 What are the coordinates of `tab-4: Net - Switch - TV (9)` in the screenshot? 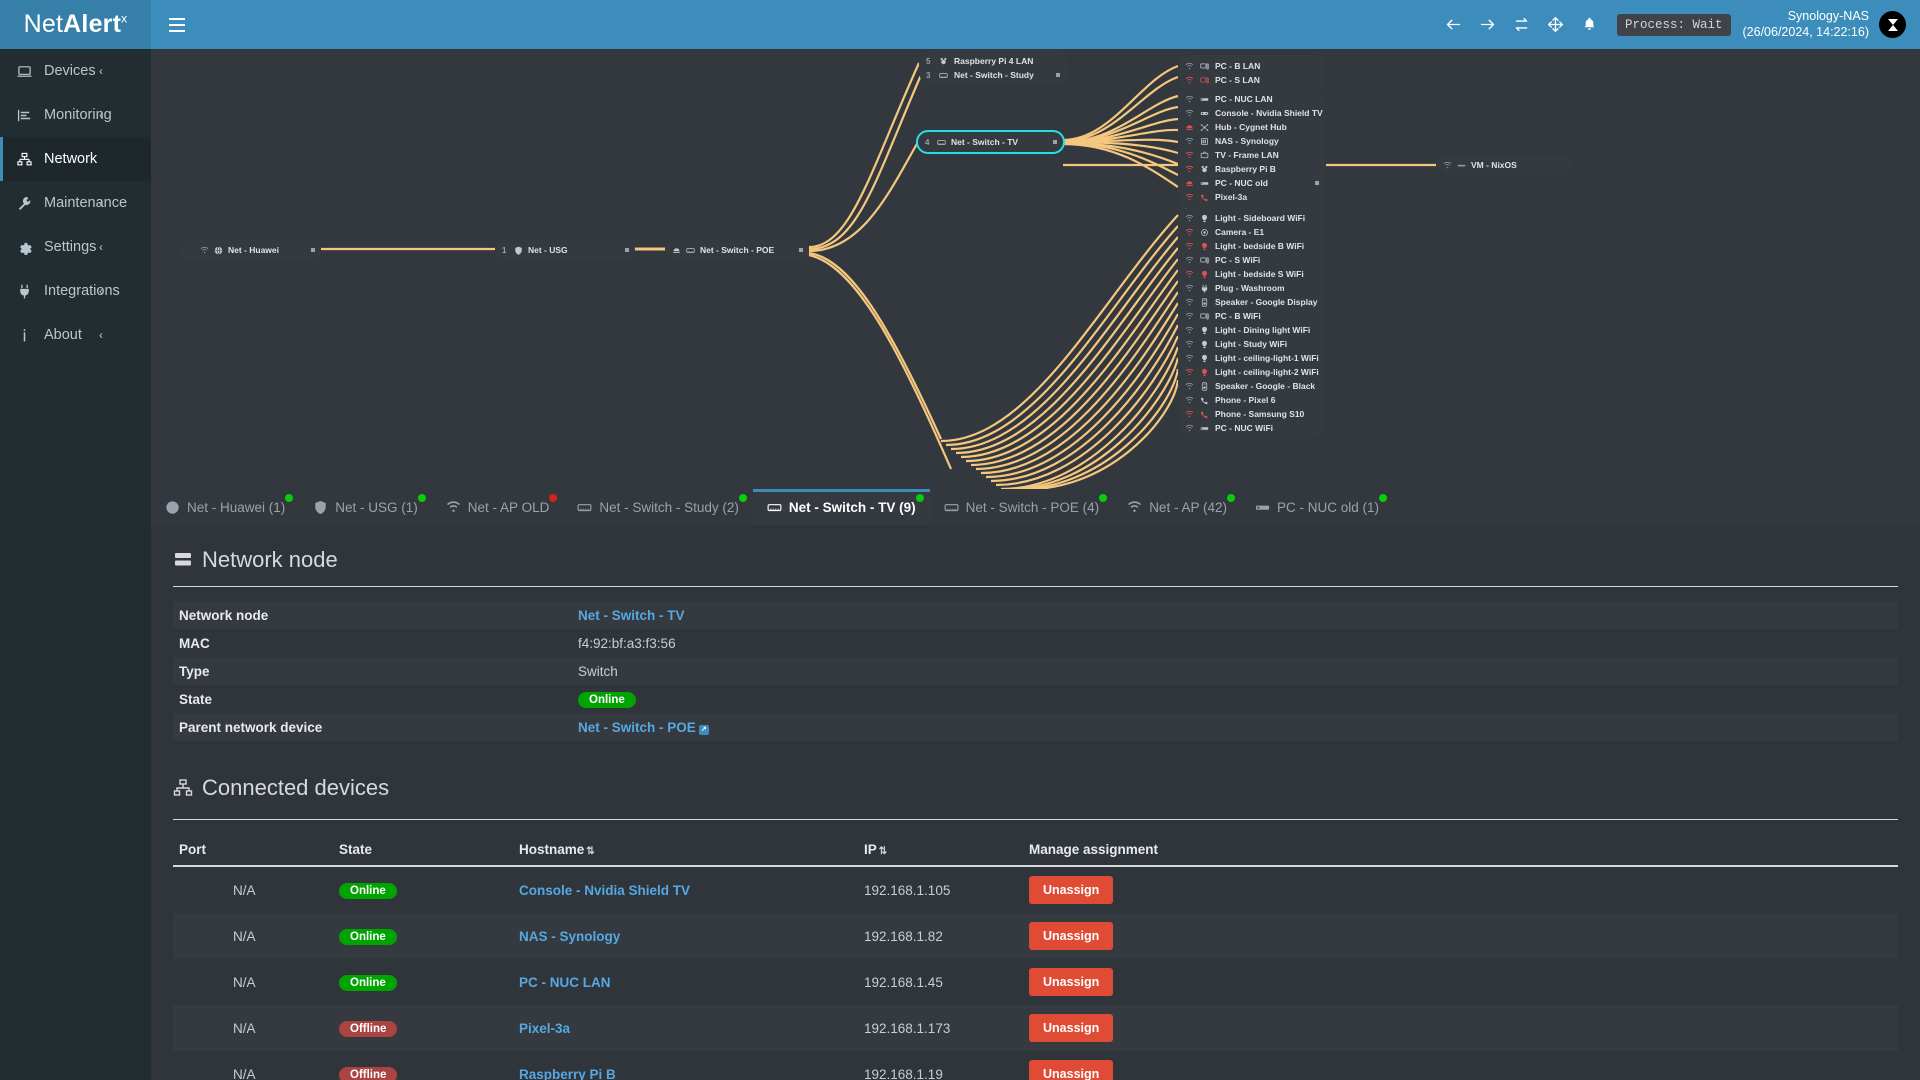 It's located at (841, 507).